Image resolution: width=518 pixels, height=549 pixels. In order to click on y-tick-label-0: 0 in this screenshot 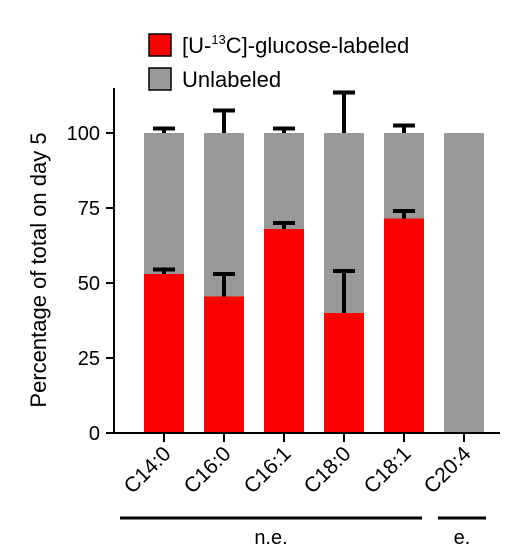, I will do `click(94, 434)`.